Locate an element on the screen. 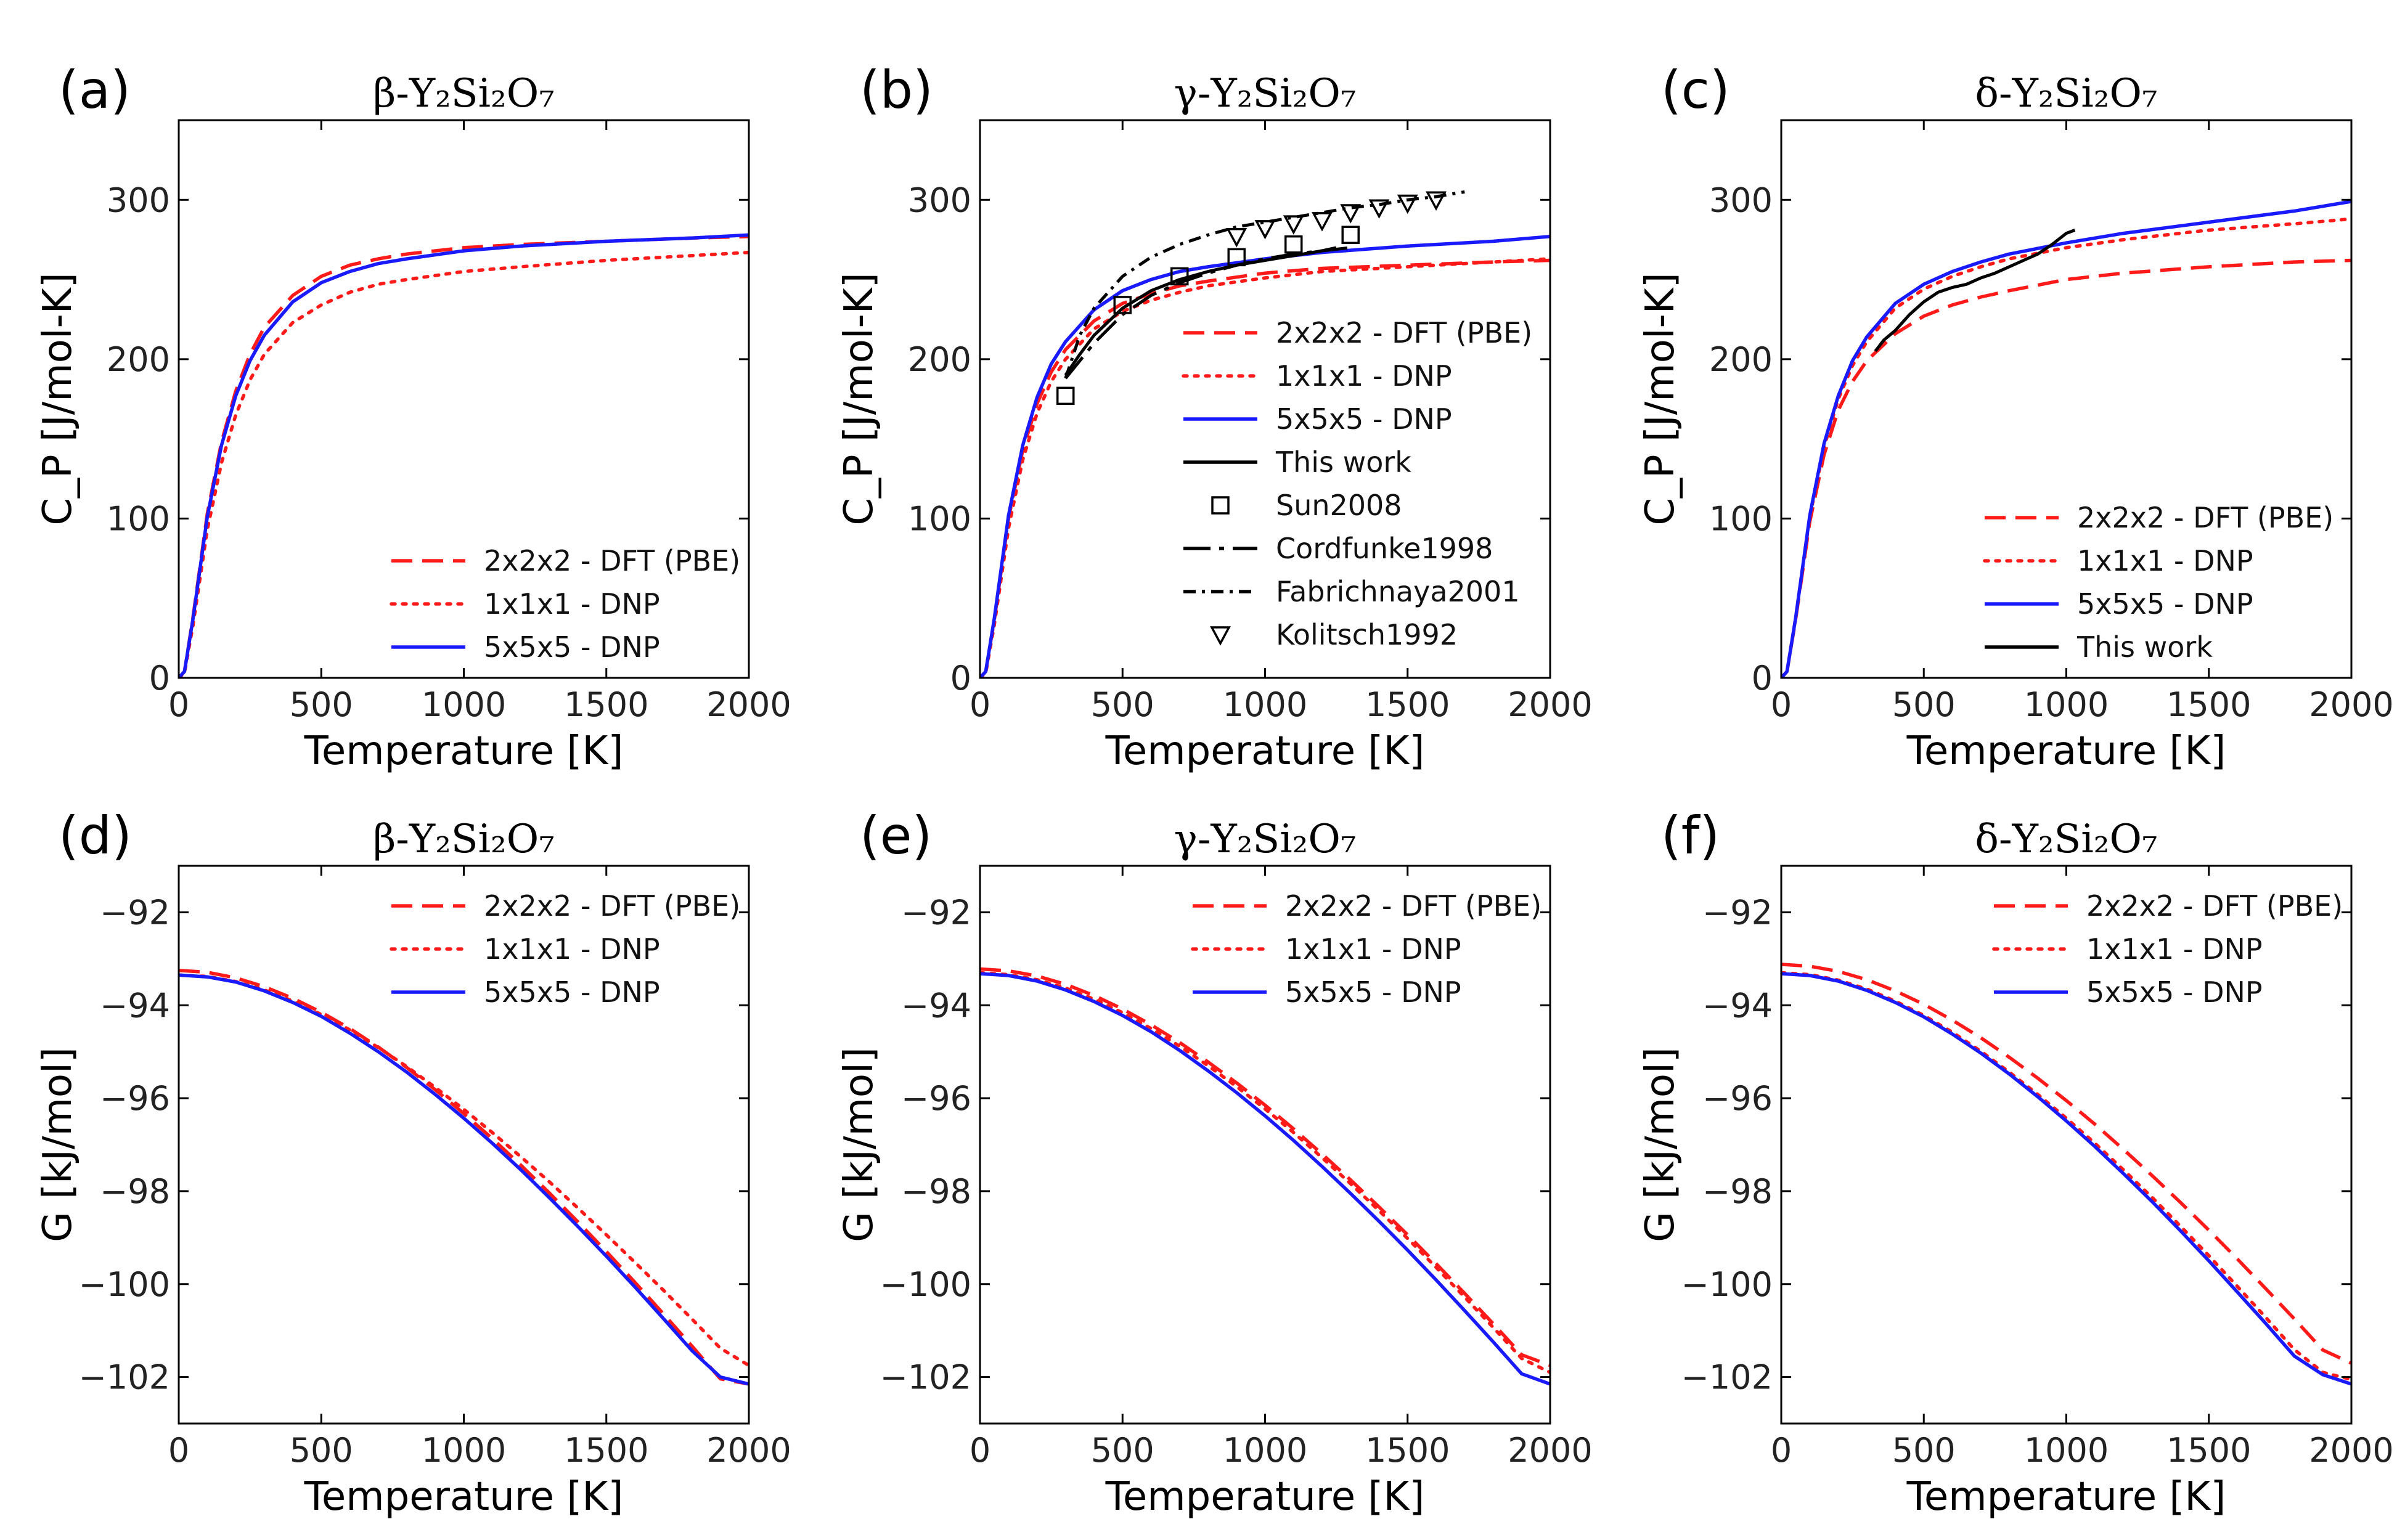  y-tick-label: −98 is located at coordinates (936, 1192).